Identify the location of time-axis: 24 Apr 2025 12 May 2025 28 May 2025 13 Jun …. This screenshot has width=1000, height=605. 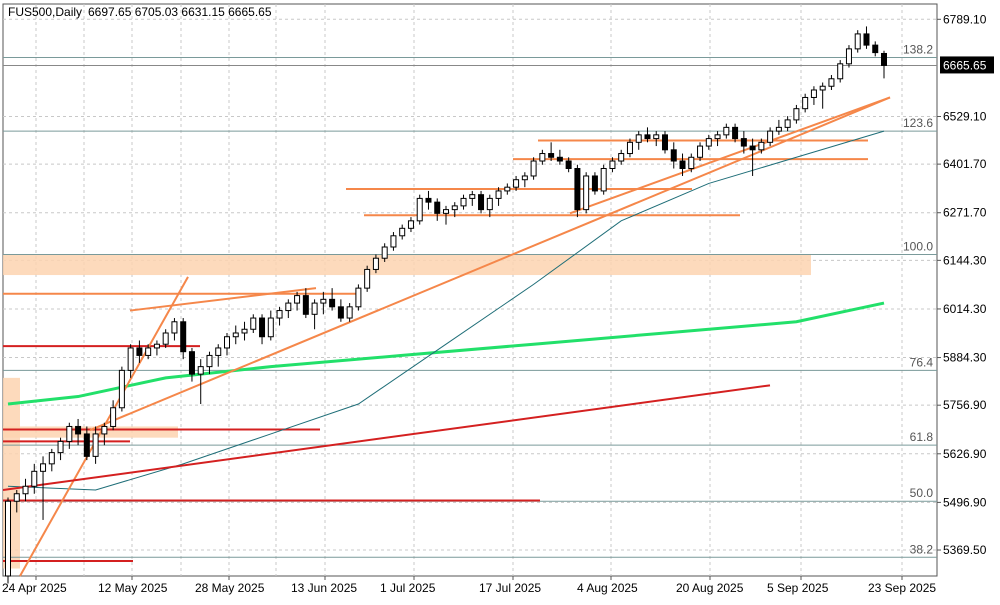
(469, 585).